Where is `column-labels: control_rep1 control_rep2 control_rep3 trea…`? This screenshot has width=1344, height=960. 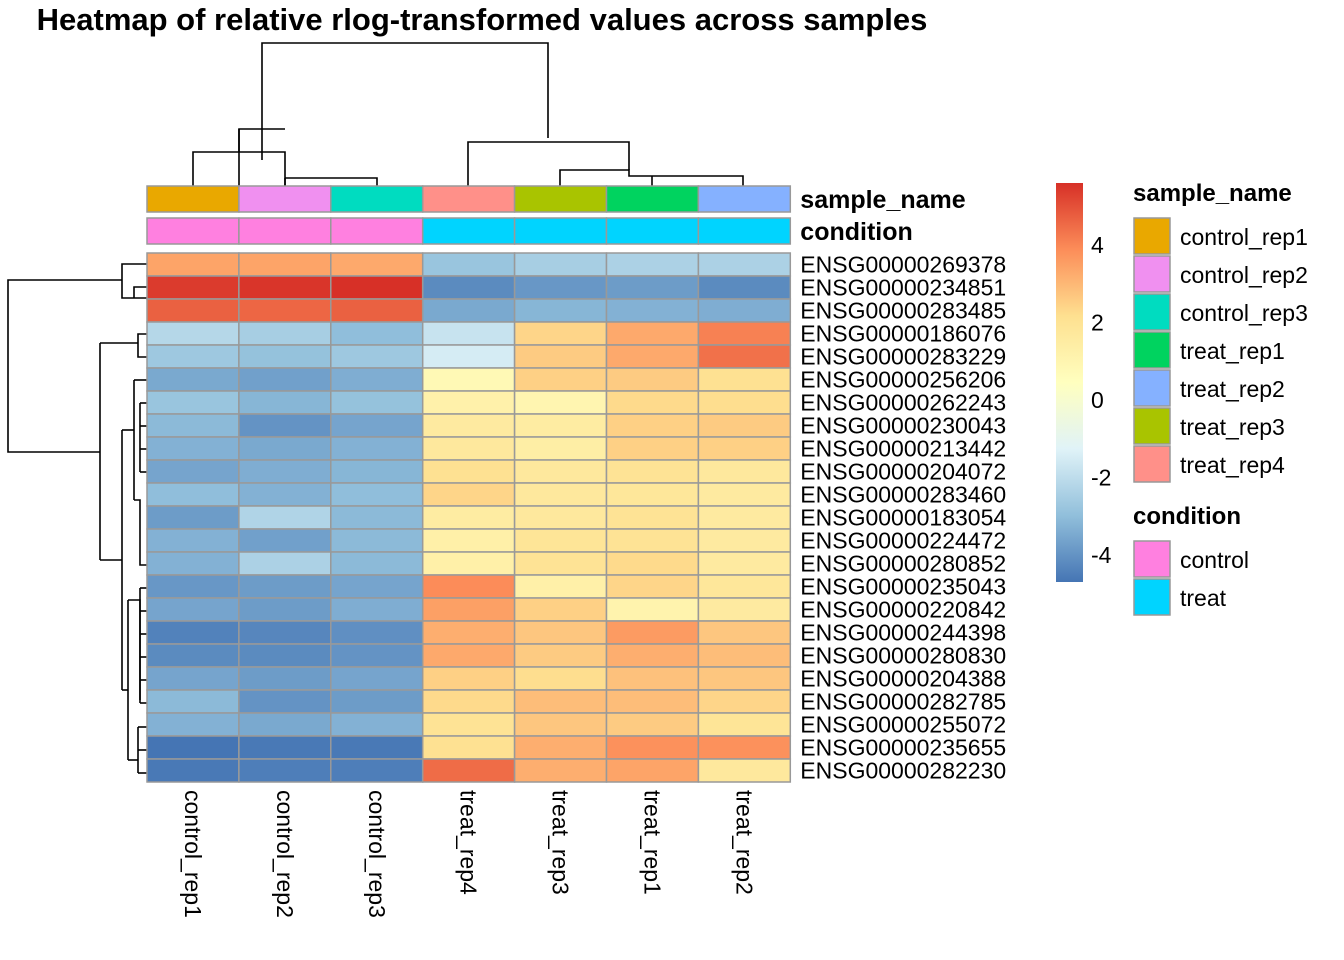 column-labels: control_rep1 control_rep2 control_rep3 trea… is located at coordinates (468, 854).